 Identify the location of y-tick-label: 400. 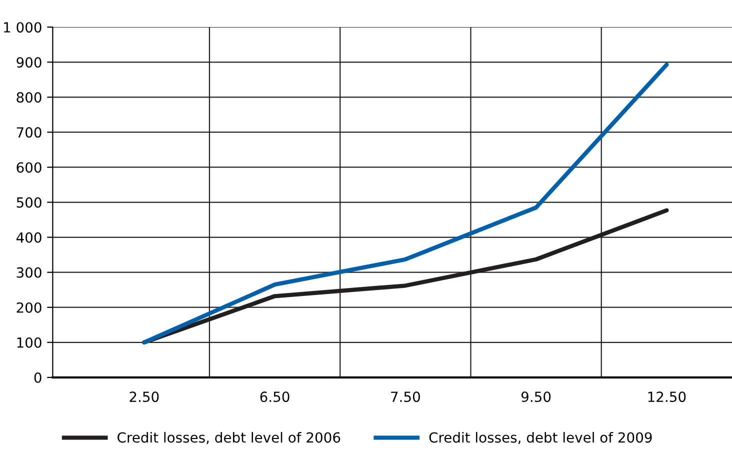
(29, 237).